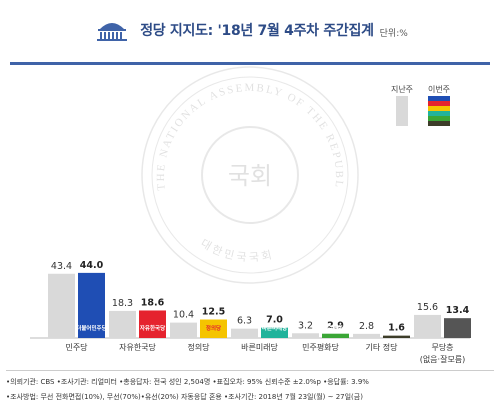  I want to click on watermark-bottom-text: 대한민국국회, so click(235, 251).